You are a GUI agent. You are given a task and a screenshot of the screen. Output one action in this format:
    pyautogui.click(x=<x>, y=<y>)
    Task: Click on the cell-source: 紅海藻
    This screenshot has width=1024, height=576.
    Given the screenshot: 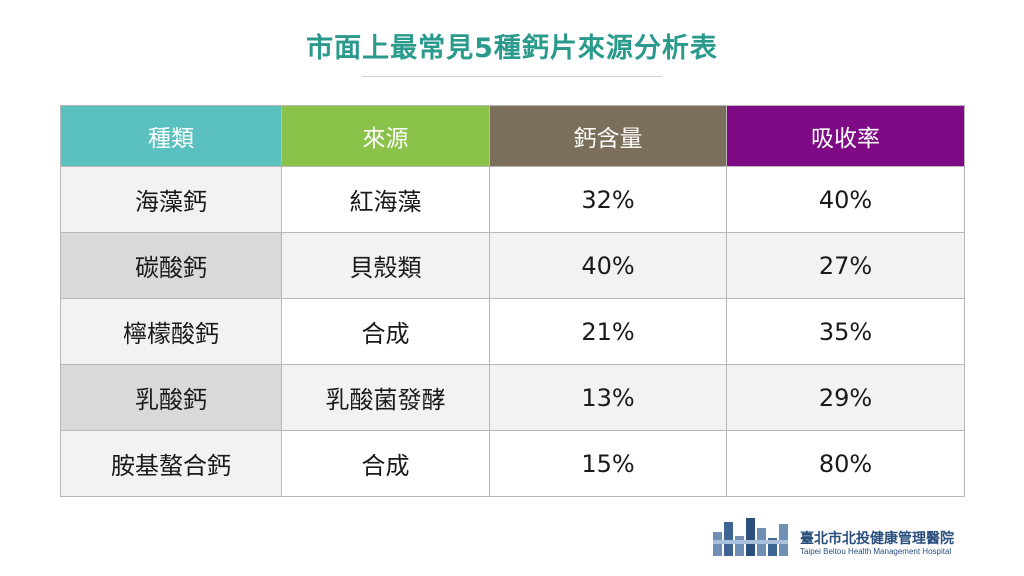 What is the action you would take?
    pyautogui.click(x=385, y=199)
    